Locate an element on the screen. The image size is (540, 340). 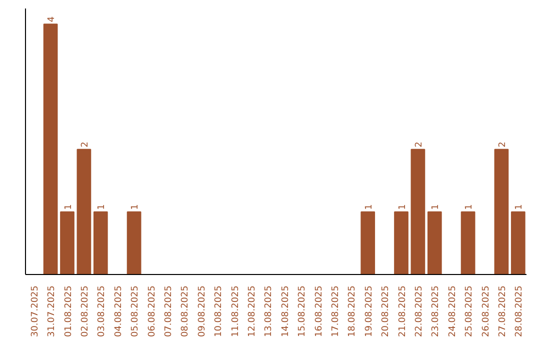
x-tick-label: 28.08.2025 is located at coordinates (519, 312).